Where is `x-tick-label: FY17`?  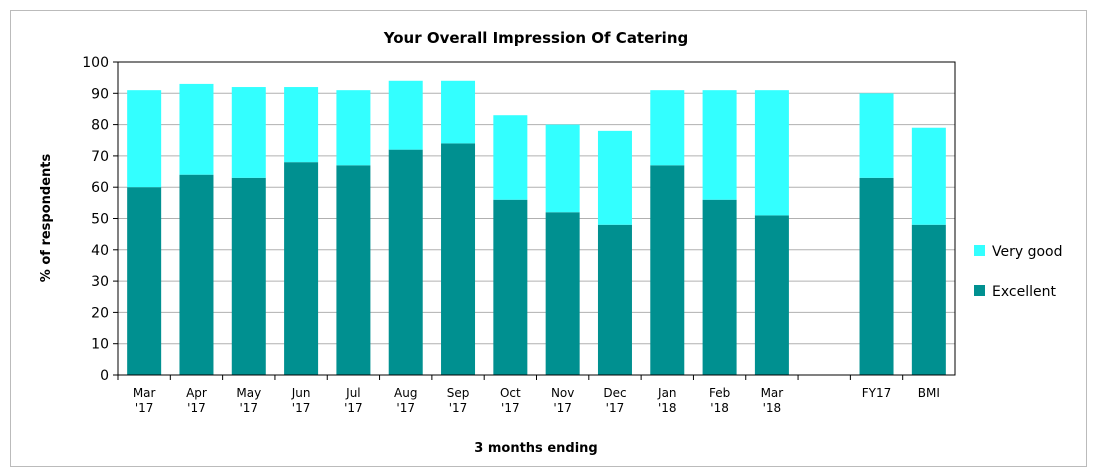
x-tick-label: FY17 is located at coordinates (877, 393).